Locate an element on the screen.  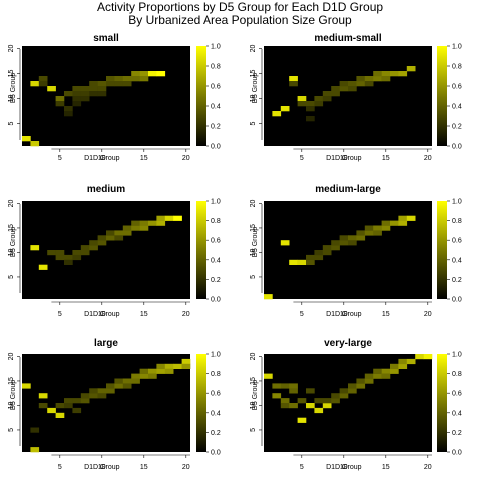
panel-title: small is located at coordinates (106, 38).